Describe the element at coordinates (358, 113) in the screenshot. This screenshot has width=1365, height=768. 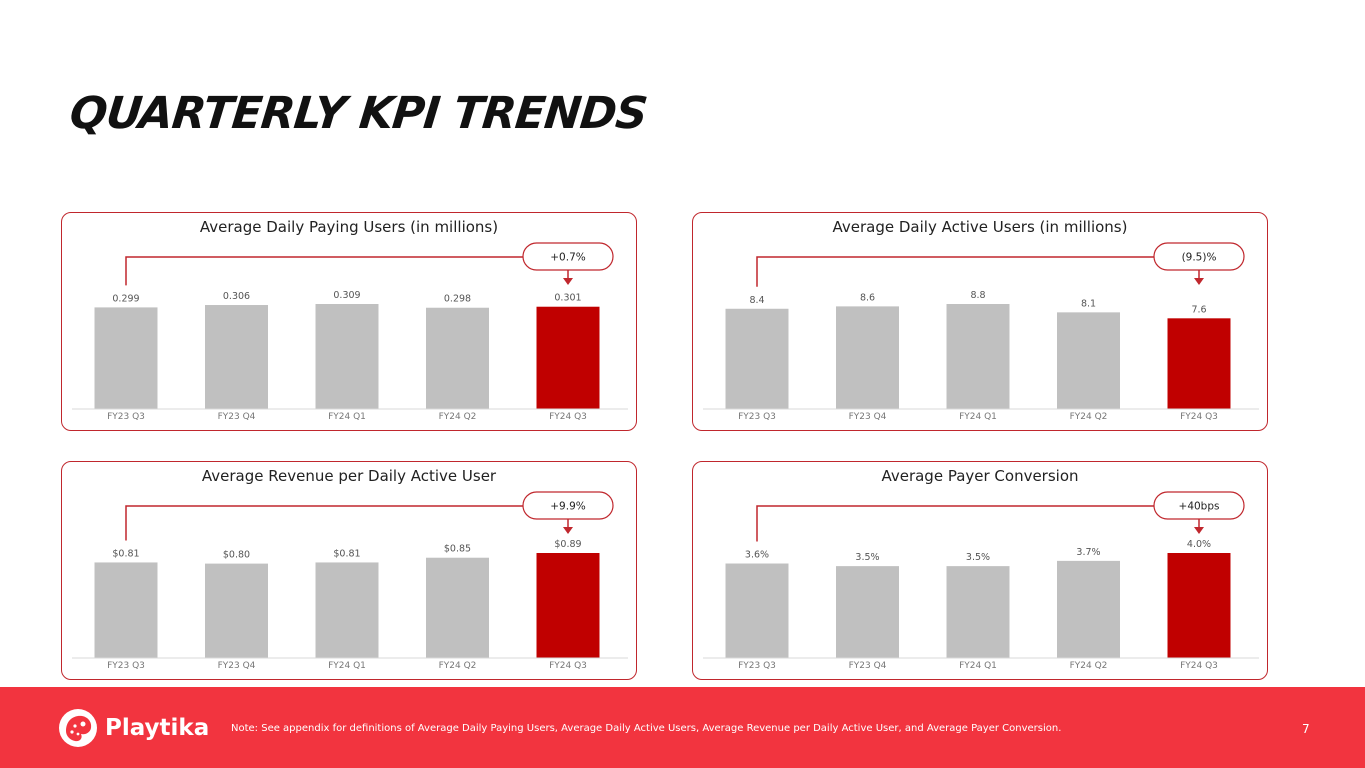
I see `page-title: QUARTERLY KPI TRENDS` at that location.